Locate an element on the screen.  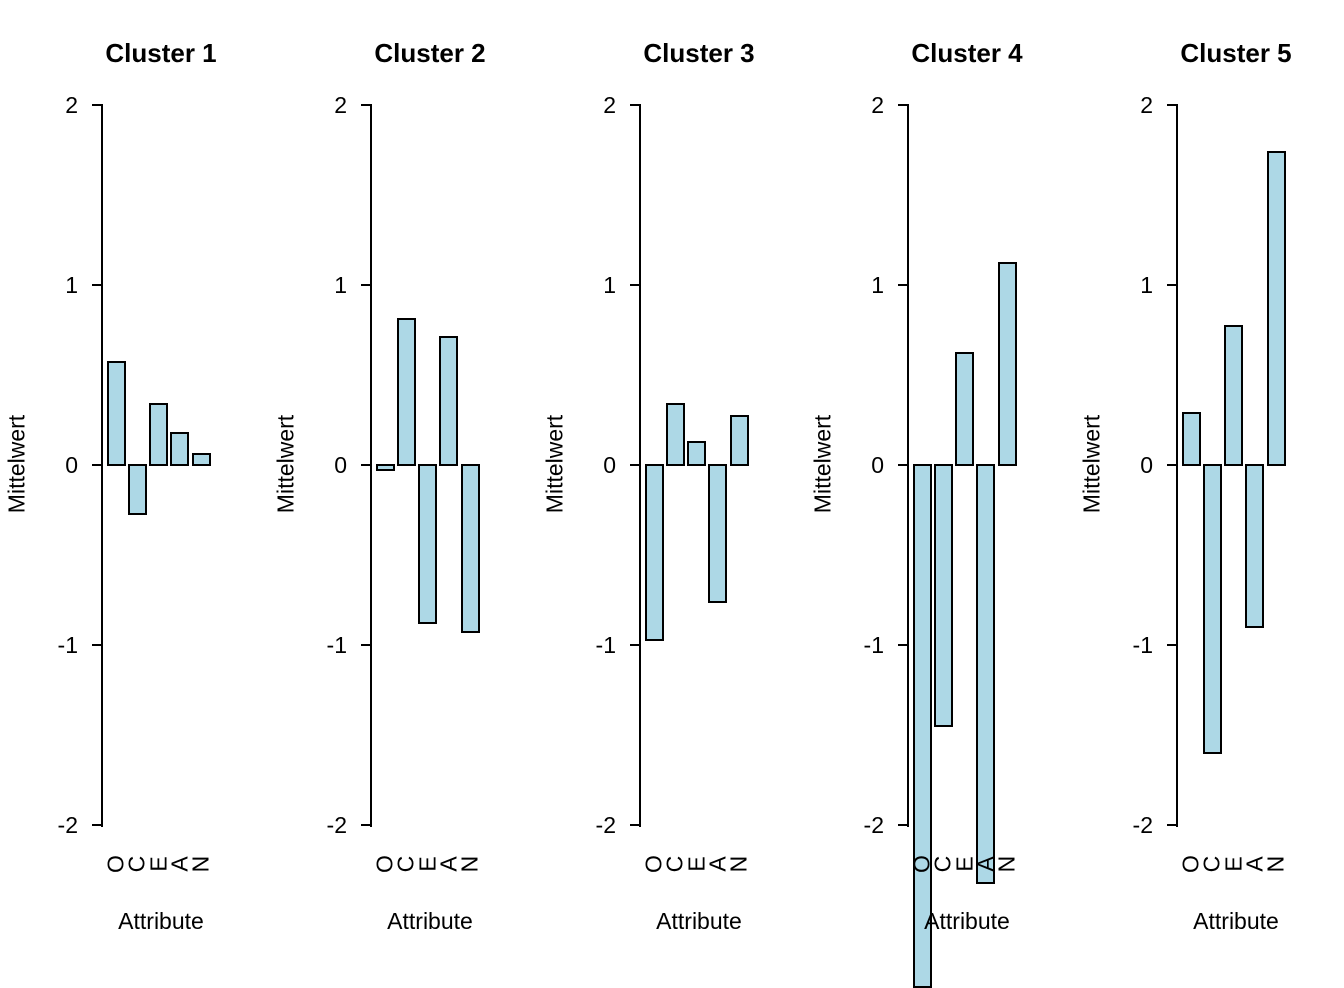
panel-title: Cluster 2 is located at coordinates (430, 53).